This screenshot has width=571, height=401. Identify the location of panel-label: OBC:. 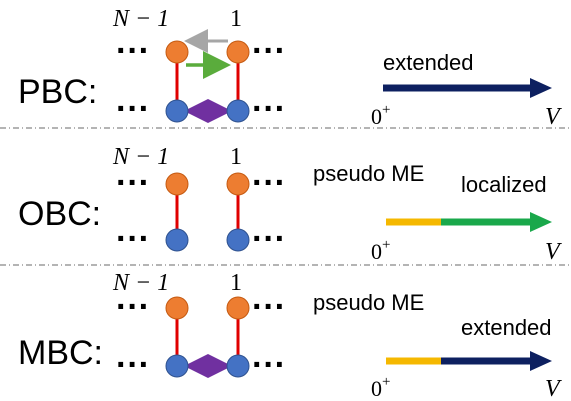
(59, 214).